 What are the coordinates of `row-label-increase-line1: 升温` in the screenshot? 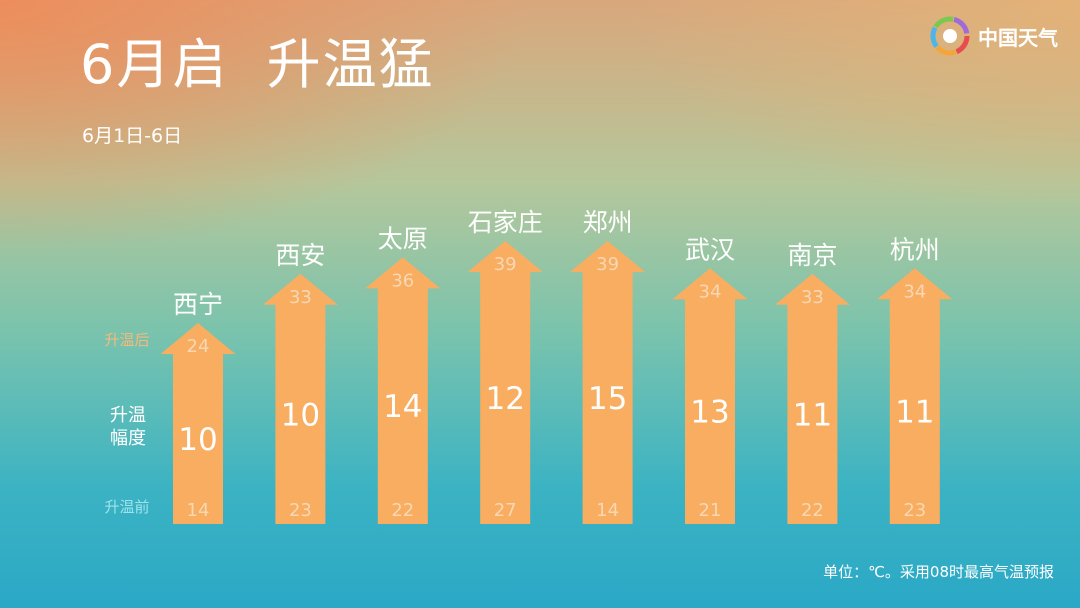 It's located at (128, 415).